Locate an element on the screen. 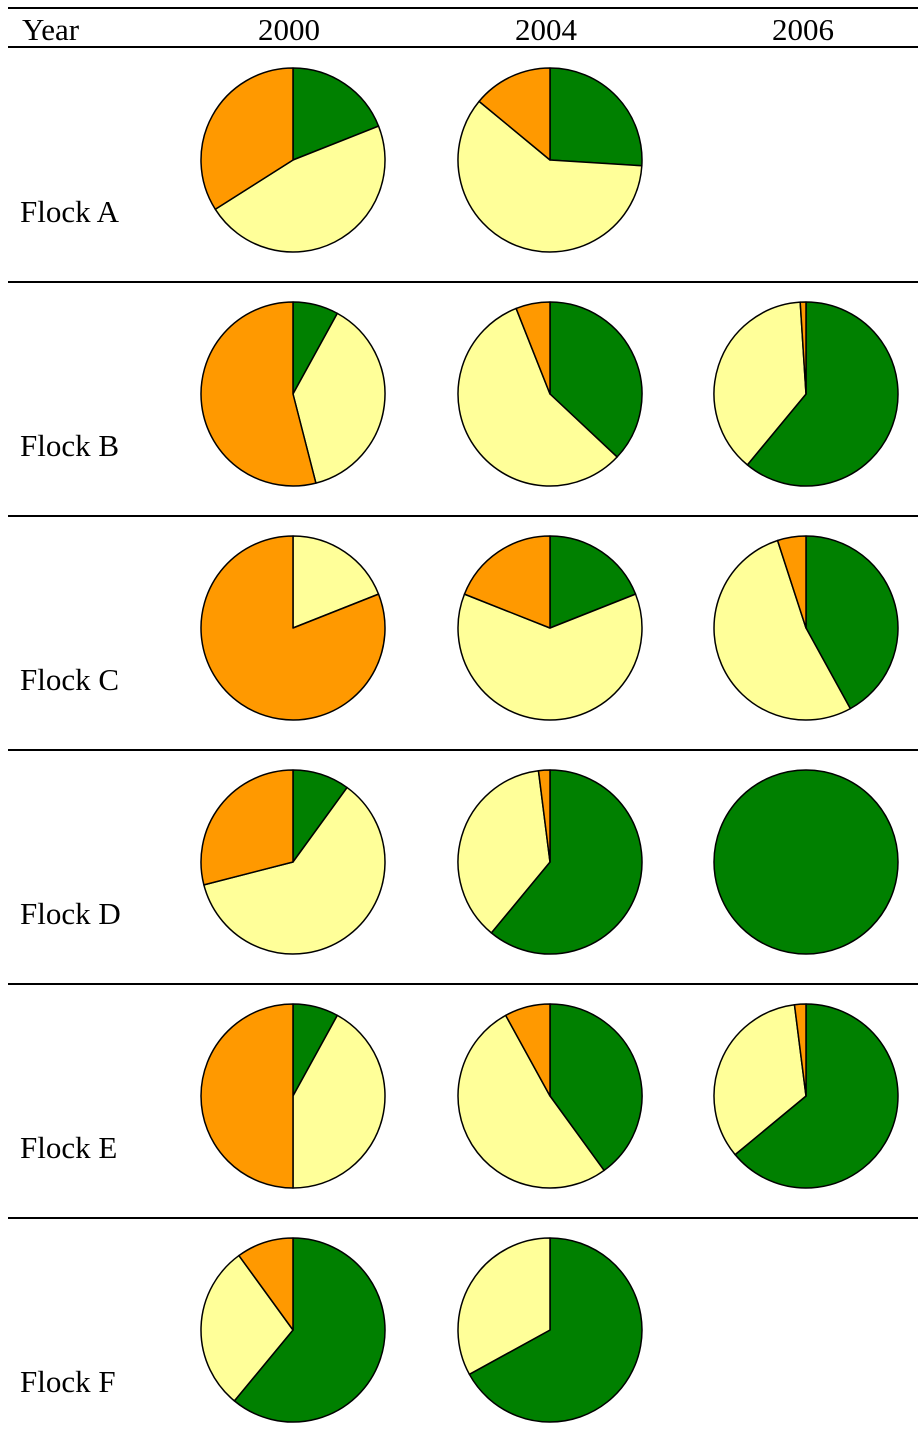 The height and width of the screenshot is (1447, 918). pie-flock-f-2000 is located at coordinates (293, 1330).